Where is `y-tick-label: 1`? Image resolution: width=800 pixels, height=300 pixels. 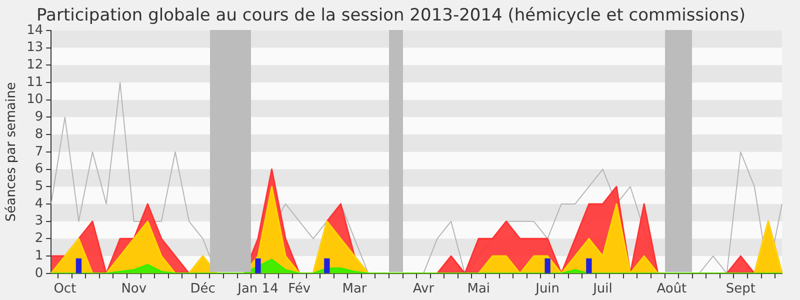 y-tick-label: 1 is located at coordinates (39, 256).